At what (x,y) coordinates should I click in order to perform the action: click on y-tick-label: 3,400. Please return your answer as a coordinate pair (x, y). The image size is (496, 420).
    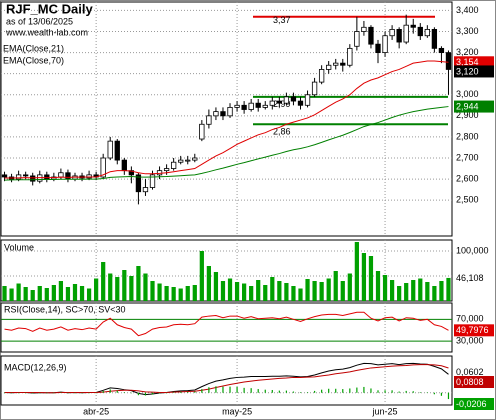
    Looking at the image, I should click on (467, 10).